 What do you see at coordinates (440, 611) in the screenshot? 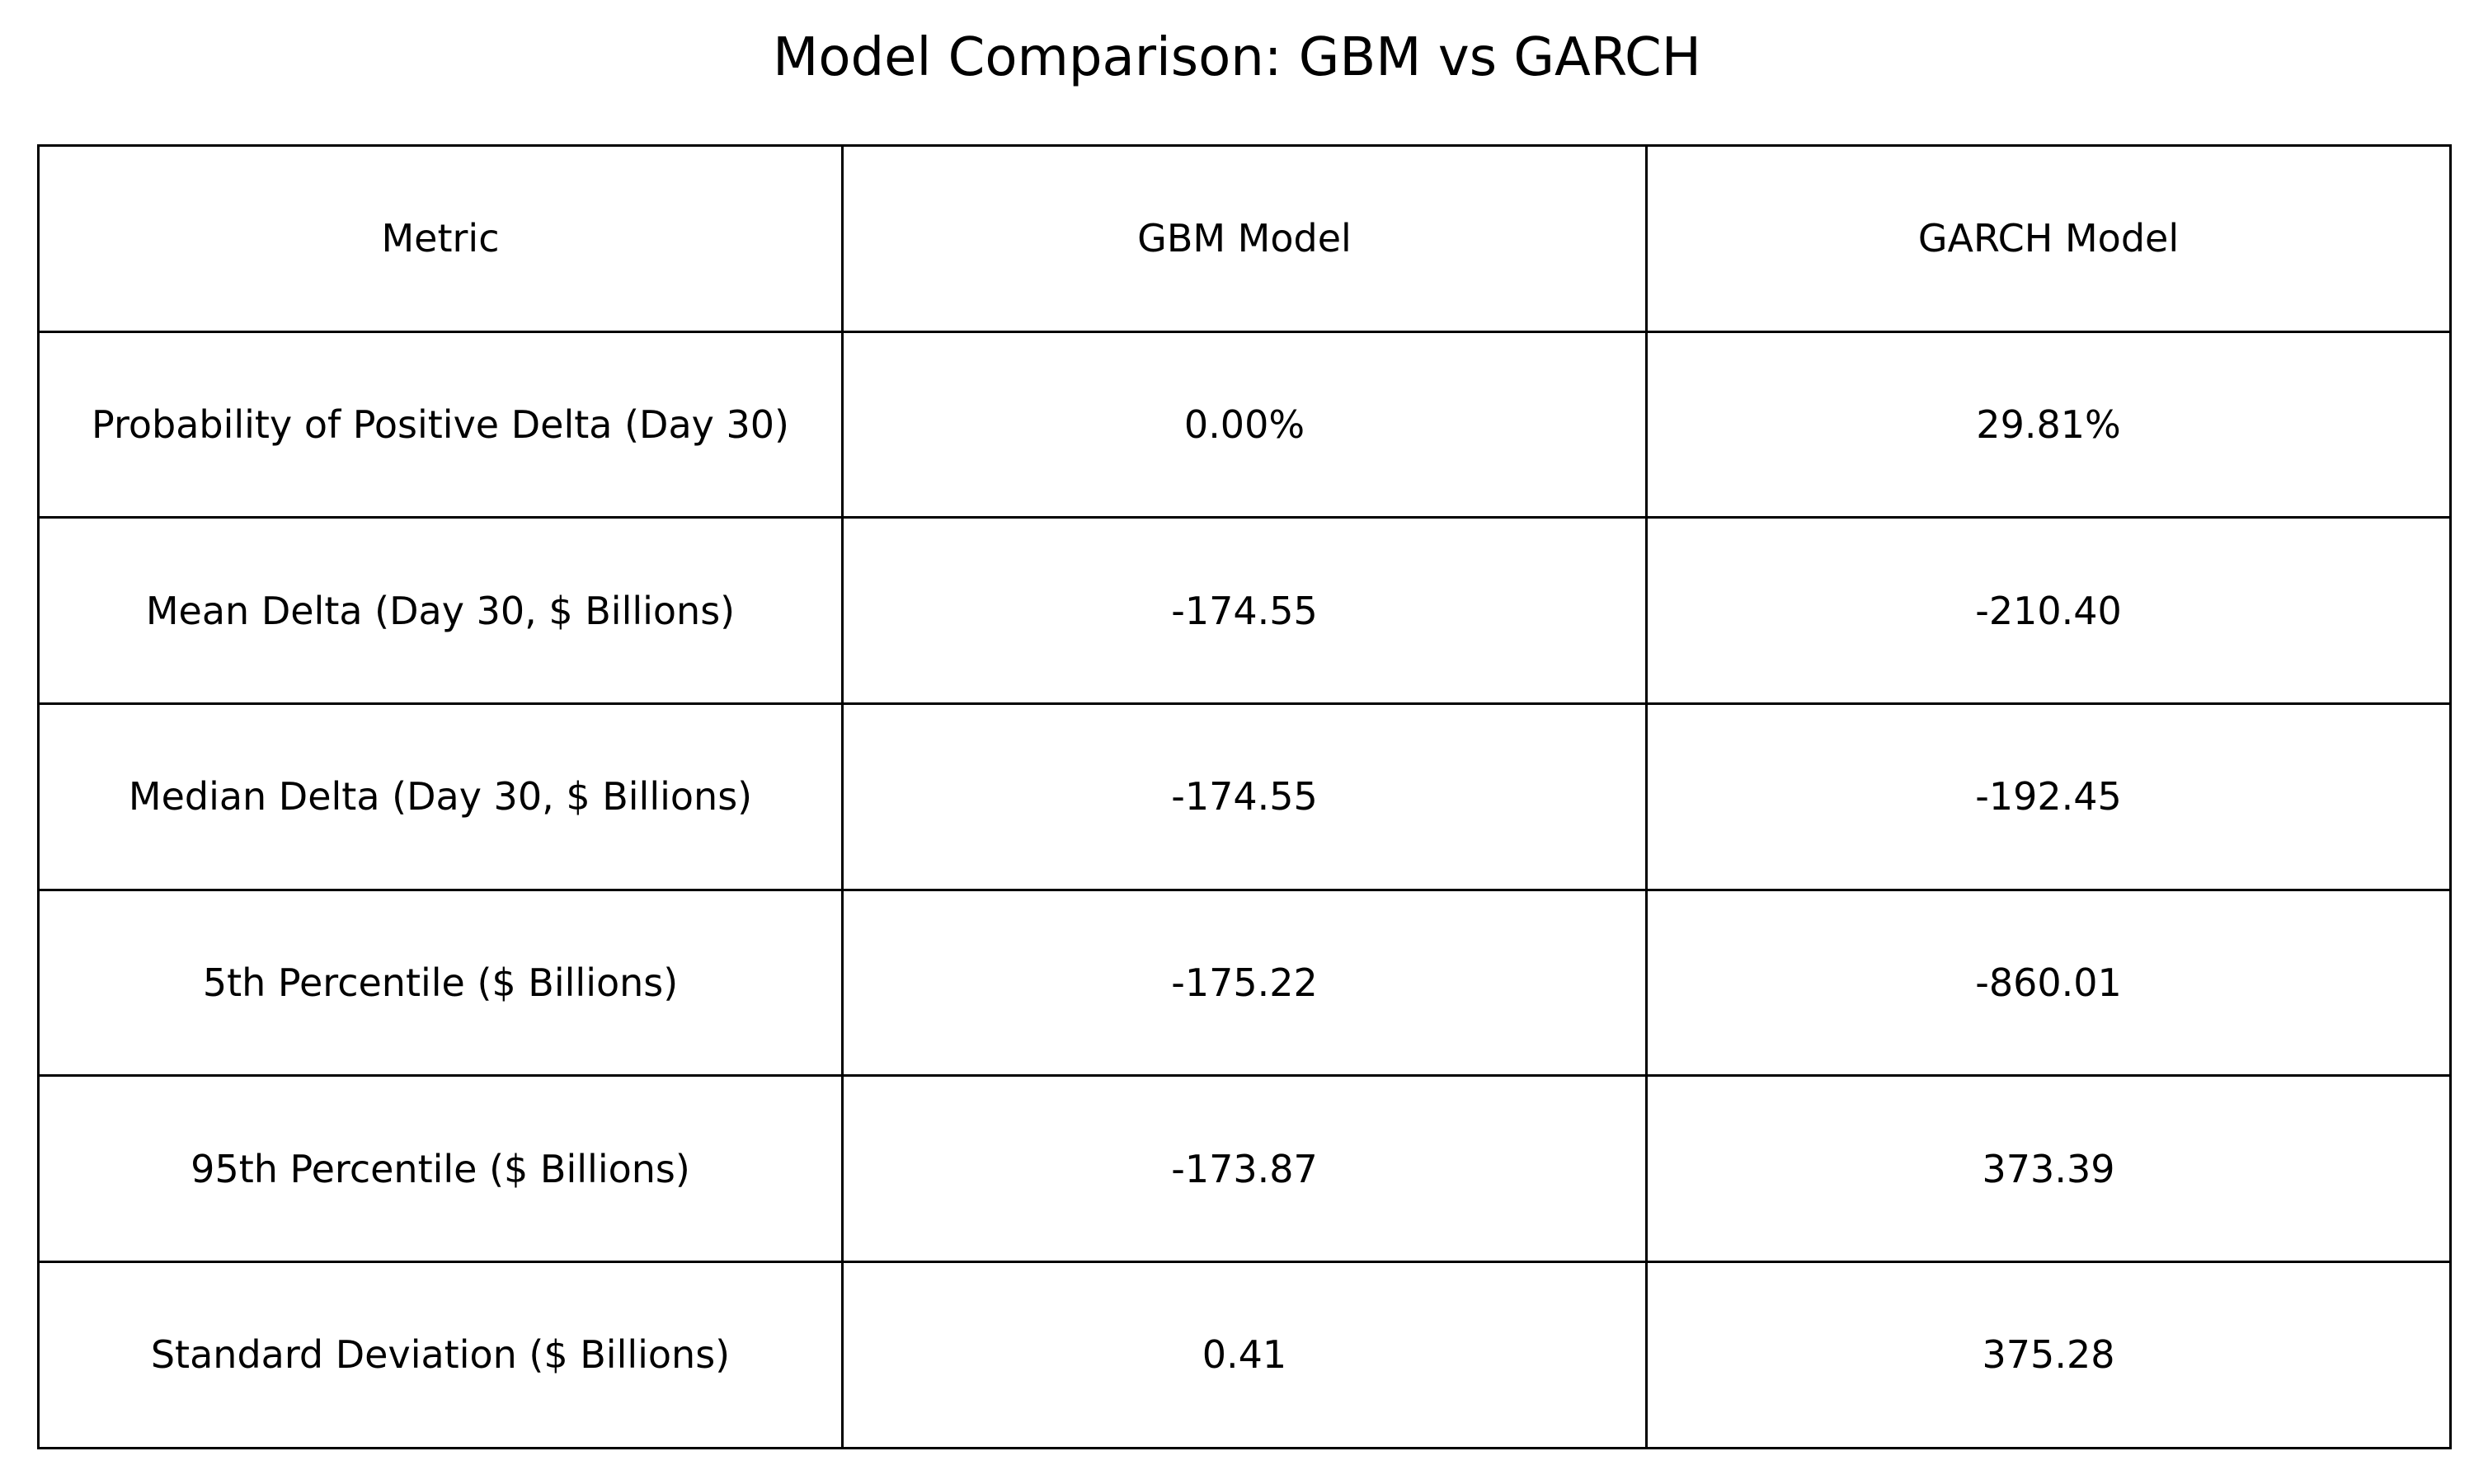
I see `metric-cell: Mean Delta (Day 30, $ Billions)` at bounding box center [440, 611].